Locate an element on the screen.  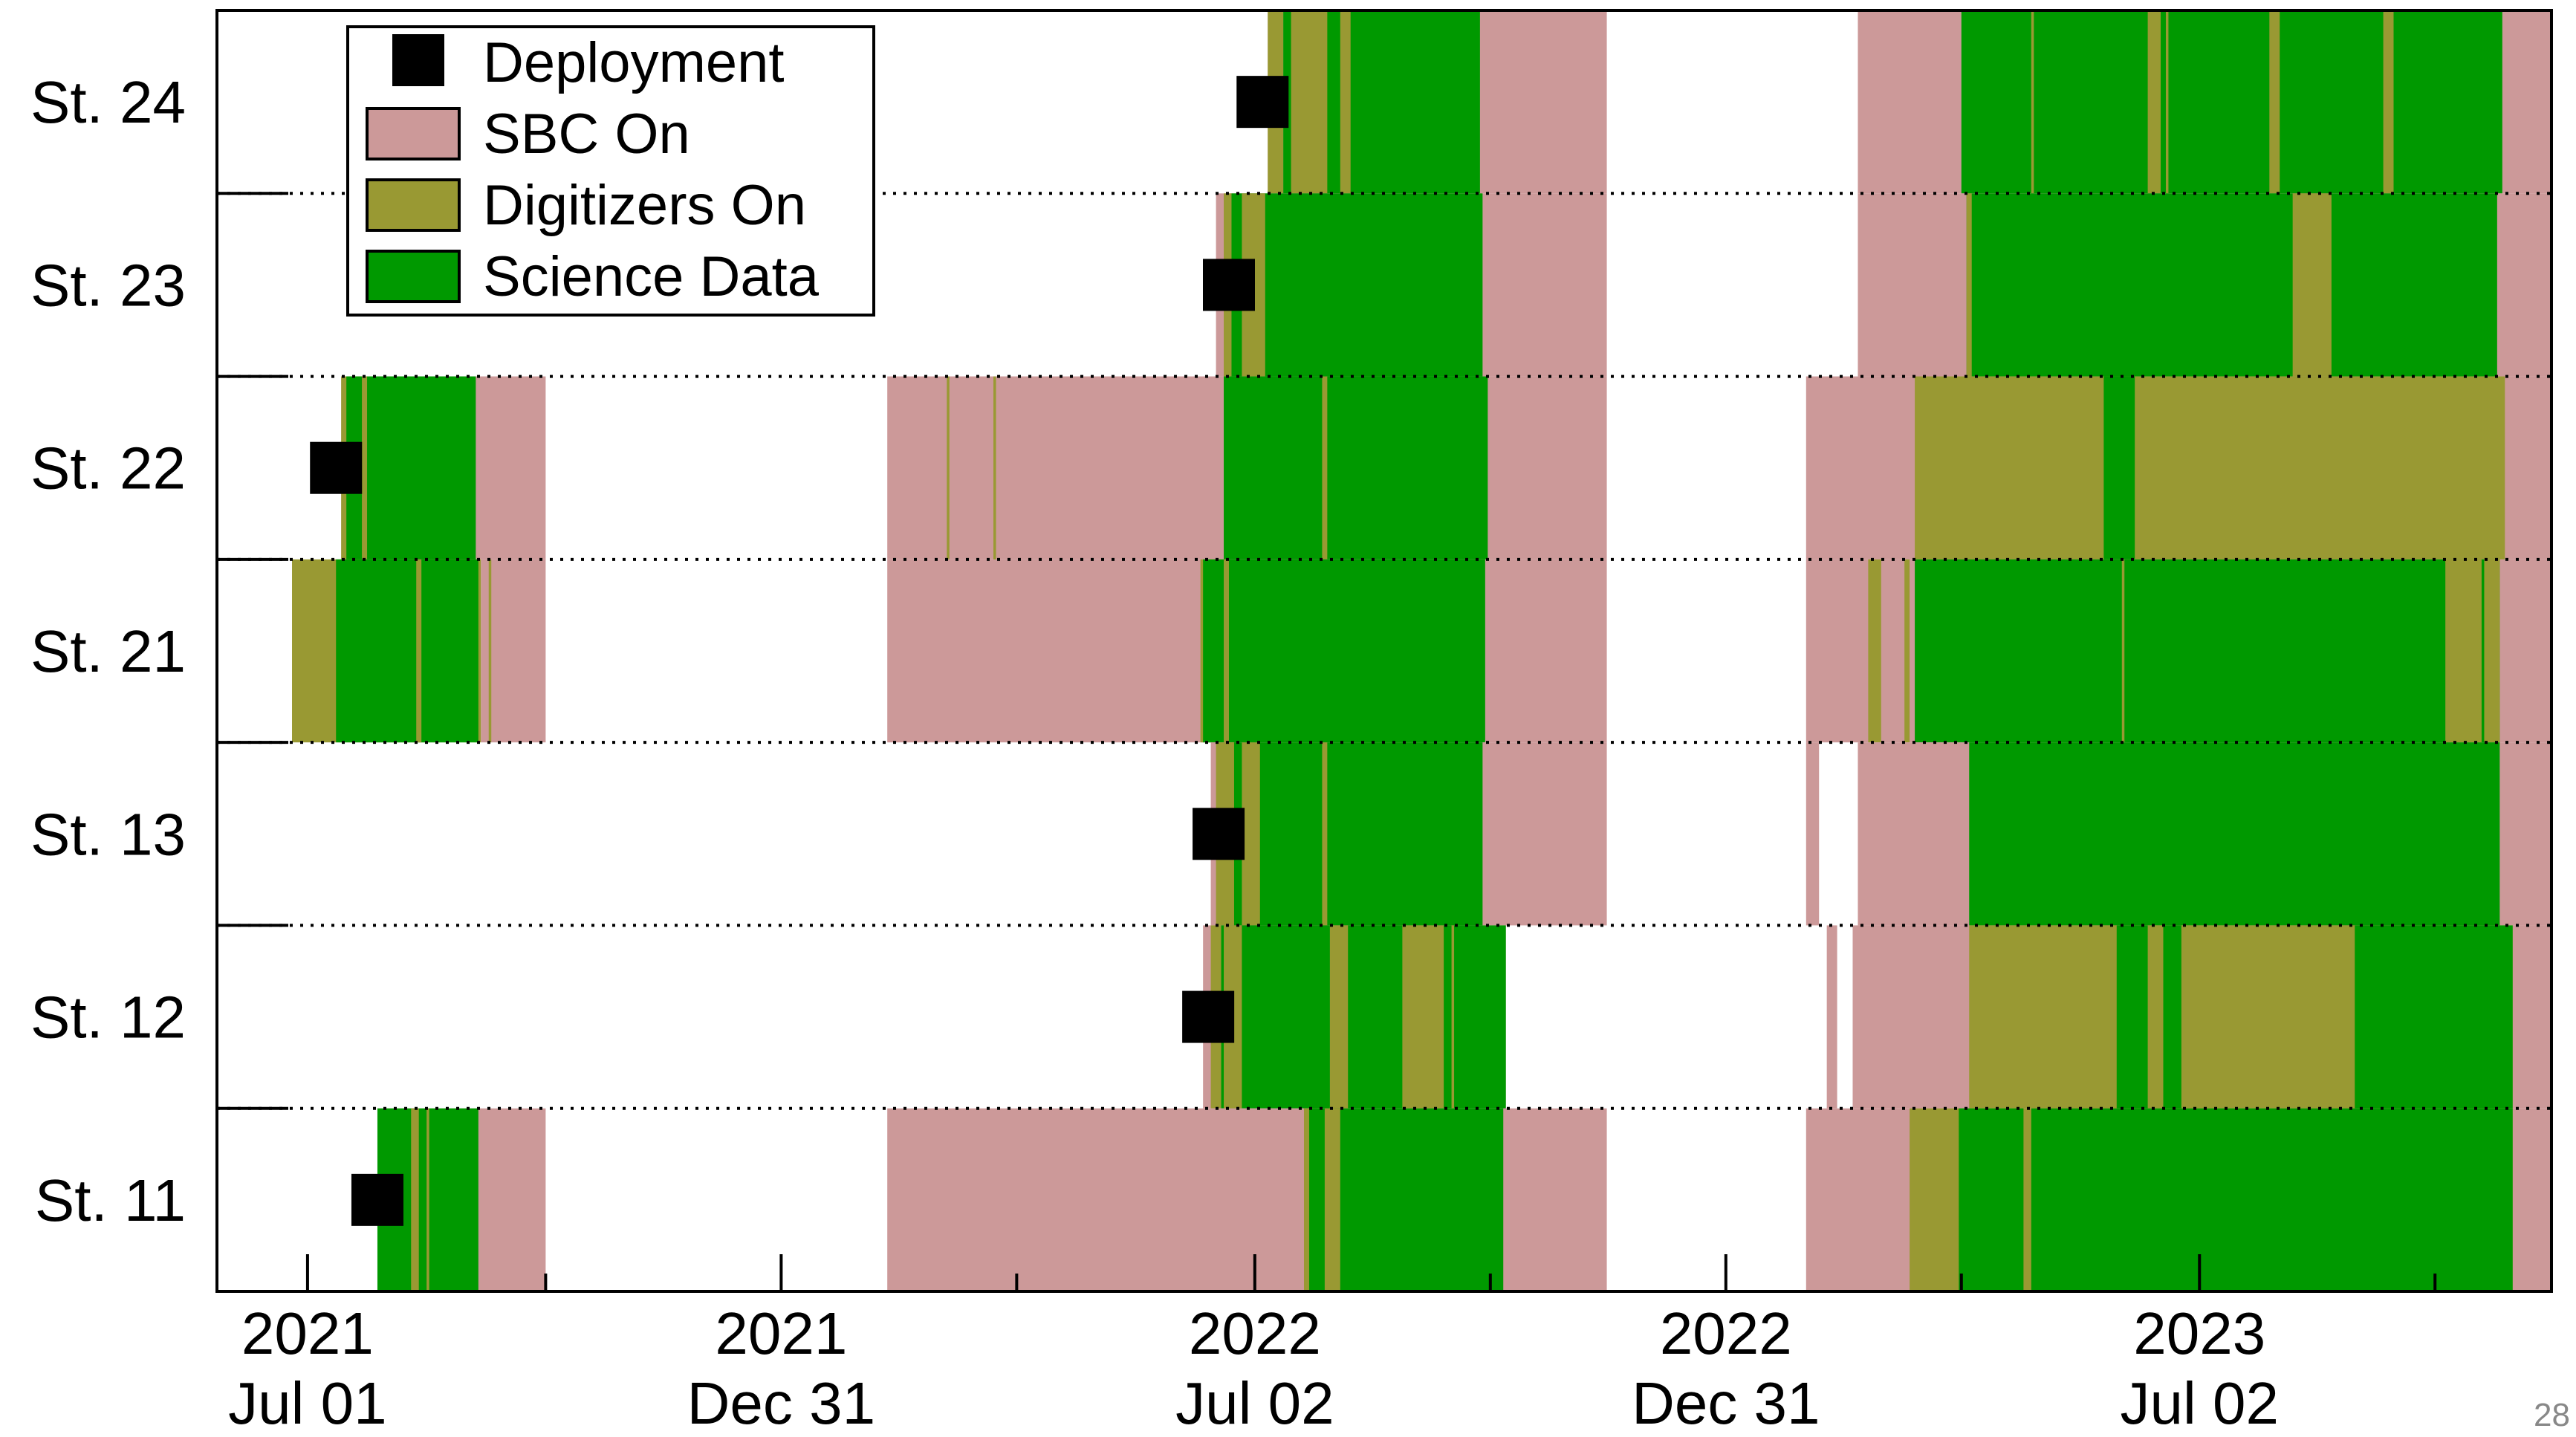
legend-label-deployment: Deployment is located at coordinates (634, 62).